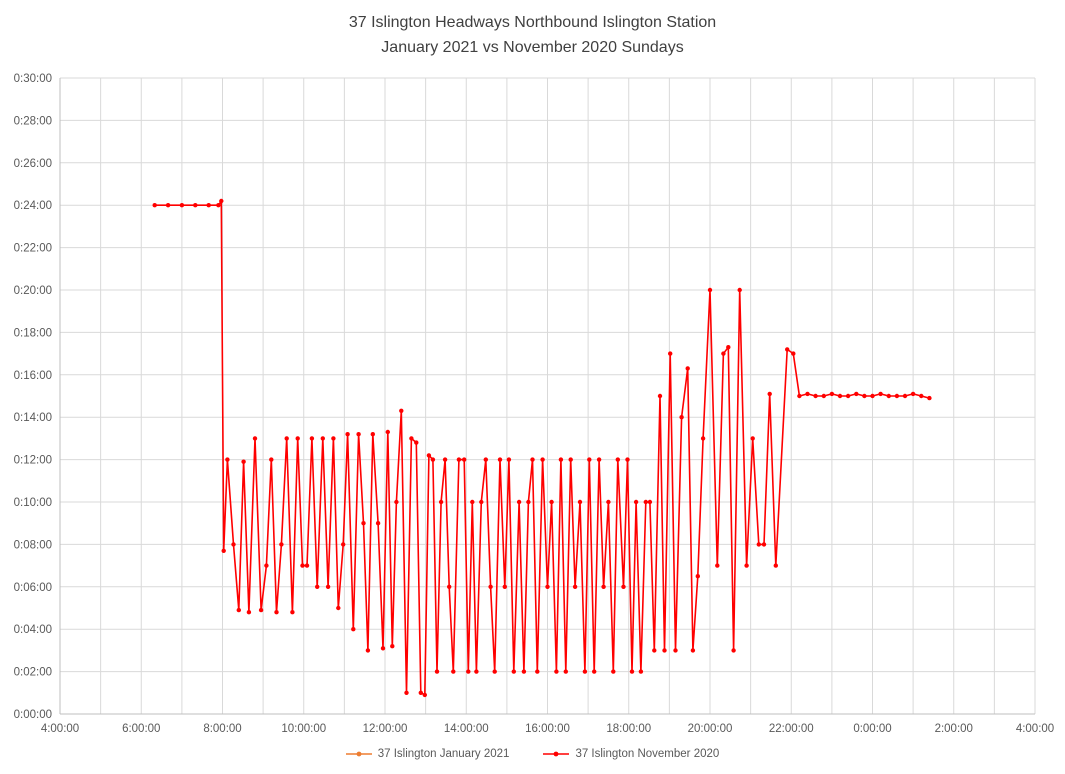 This screenshot has width=1065, height=774. Describe the element at coordinates (33, 206) in the screenshot. I see `y-axis-tick-label: 0:24:00` at that location.